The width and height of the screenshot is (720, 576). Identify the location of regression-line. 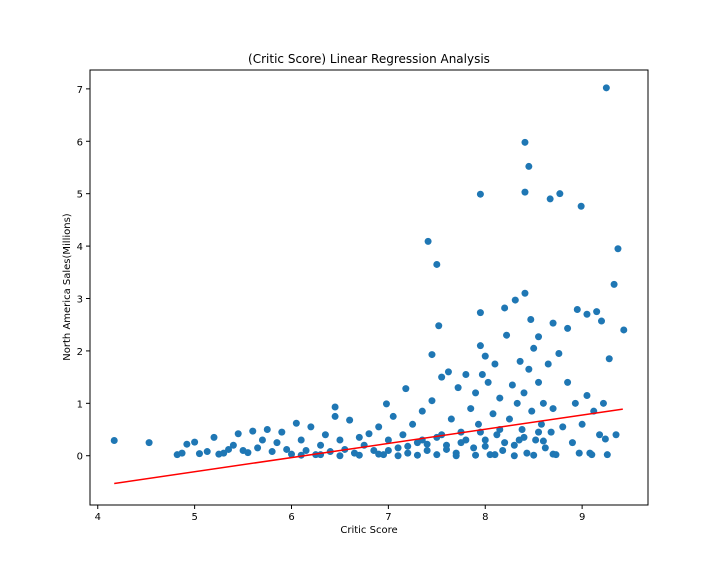
(368, 446).